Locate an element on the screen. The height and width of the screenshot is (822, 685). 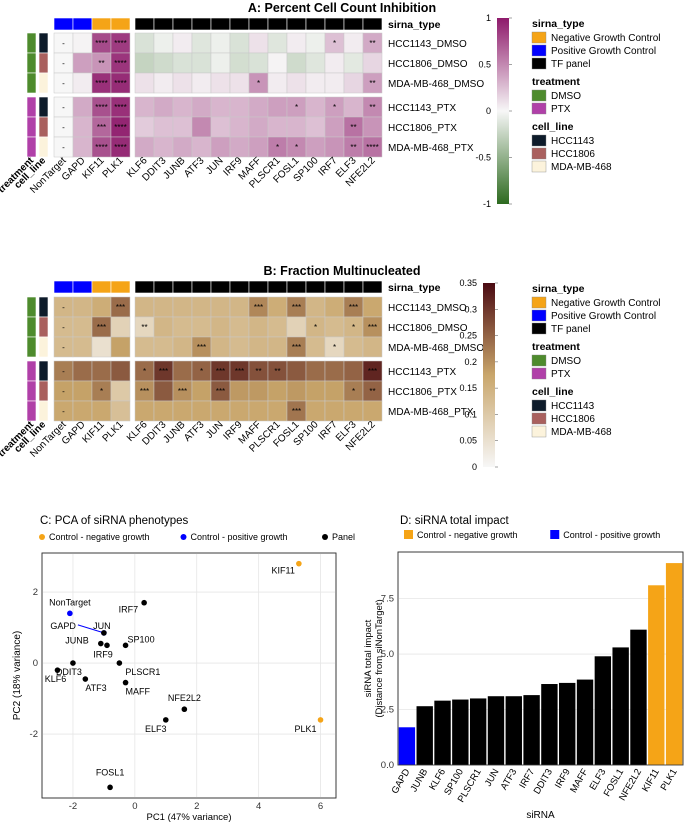
colorbar-tick-label: 0.25 is located at coordinates (468, 336).